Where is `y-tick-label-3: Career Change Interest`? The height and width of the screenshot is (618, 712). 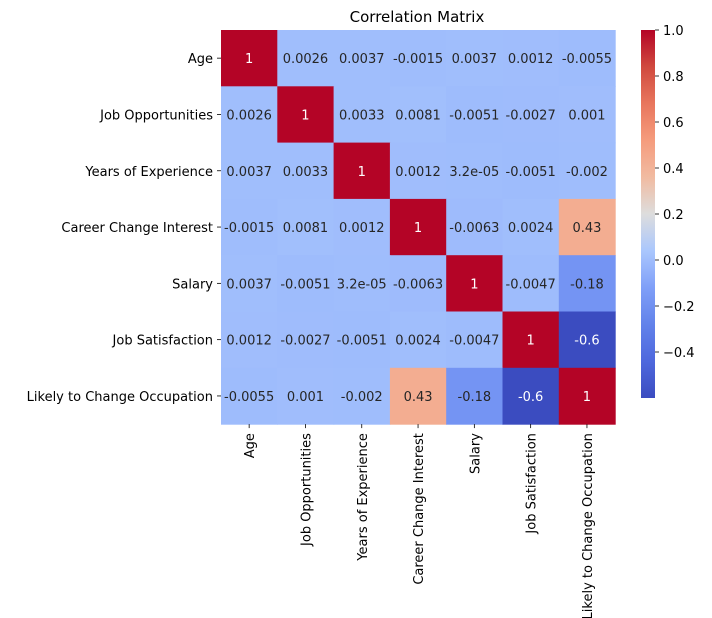 y-tick-label-3: Career Change Interest is located at coordinates (137, 228).